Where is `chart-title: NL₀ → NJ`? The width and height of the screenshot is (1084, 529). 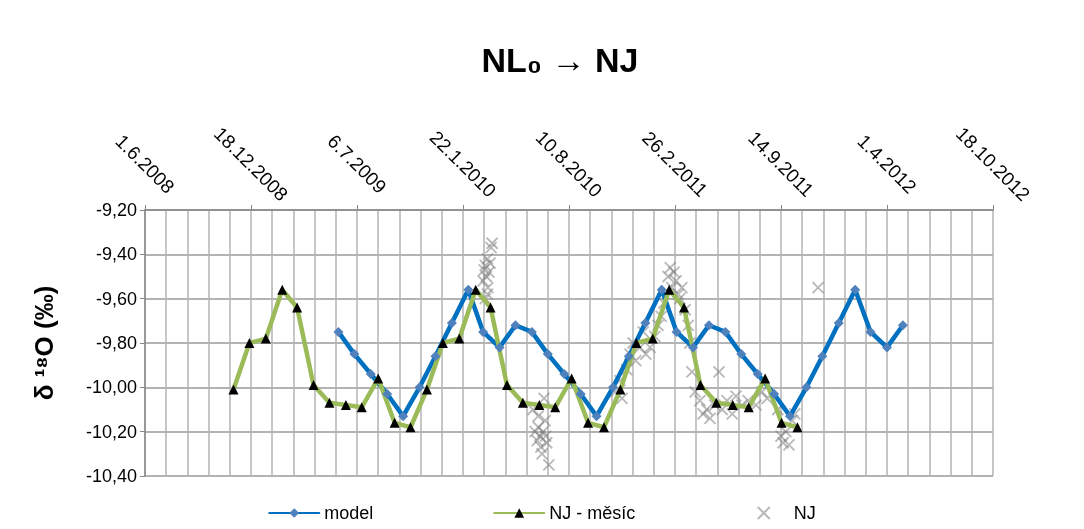
chart-title: NL₀ → NJ is located at coordinates (560, 60).